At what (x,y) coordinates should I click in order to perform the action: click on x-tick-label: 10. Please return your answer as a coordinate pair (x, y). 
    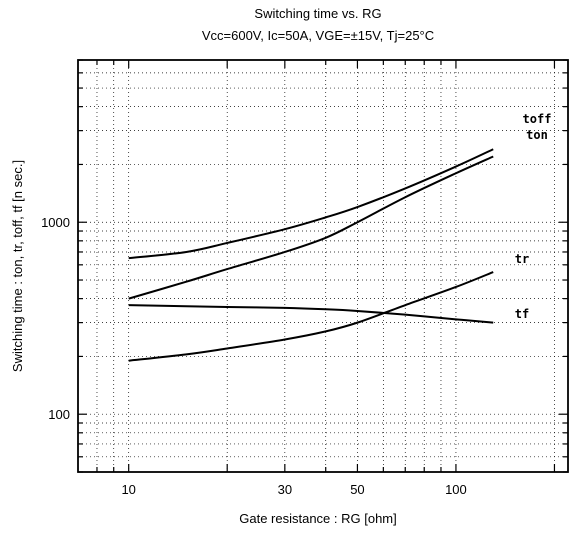
    Looking at the image, I should click on (128, 489).